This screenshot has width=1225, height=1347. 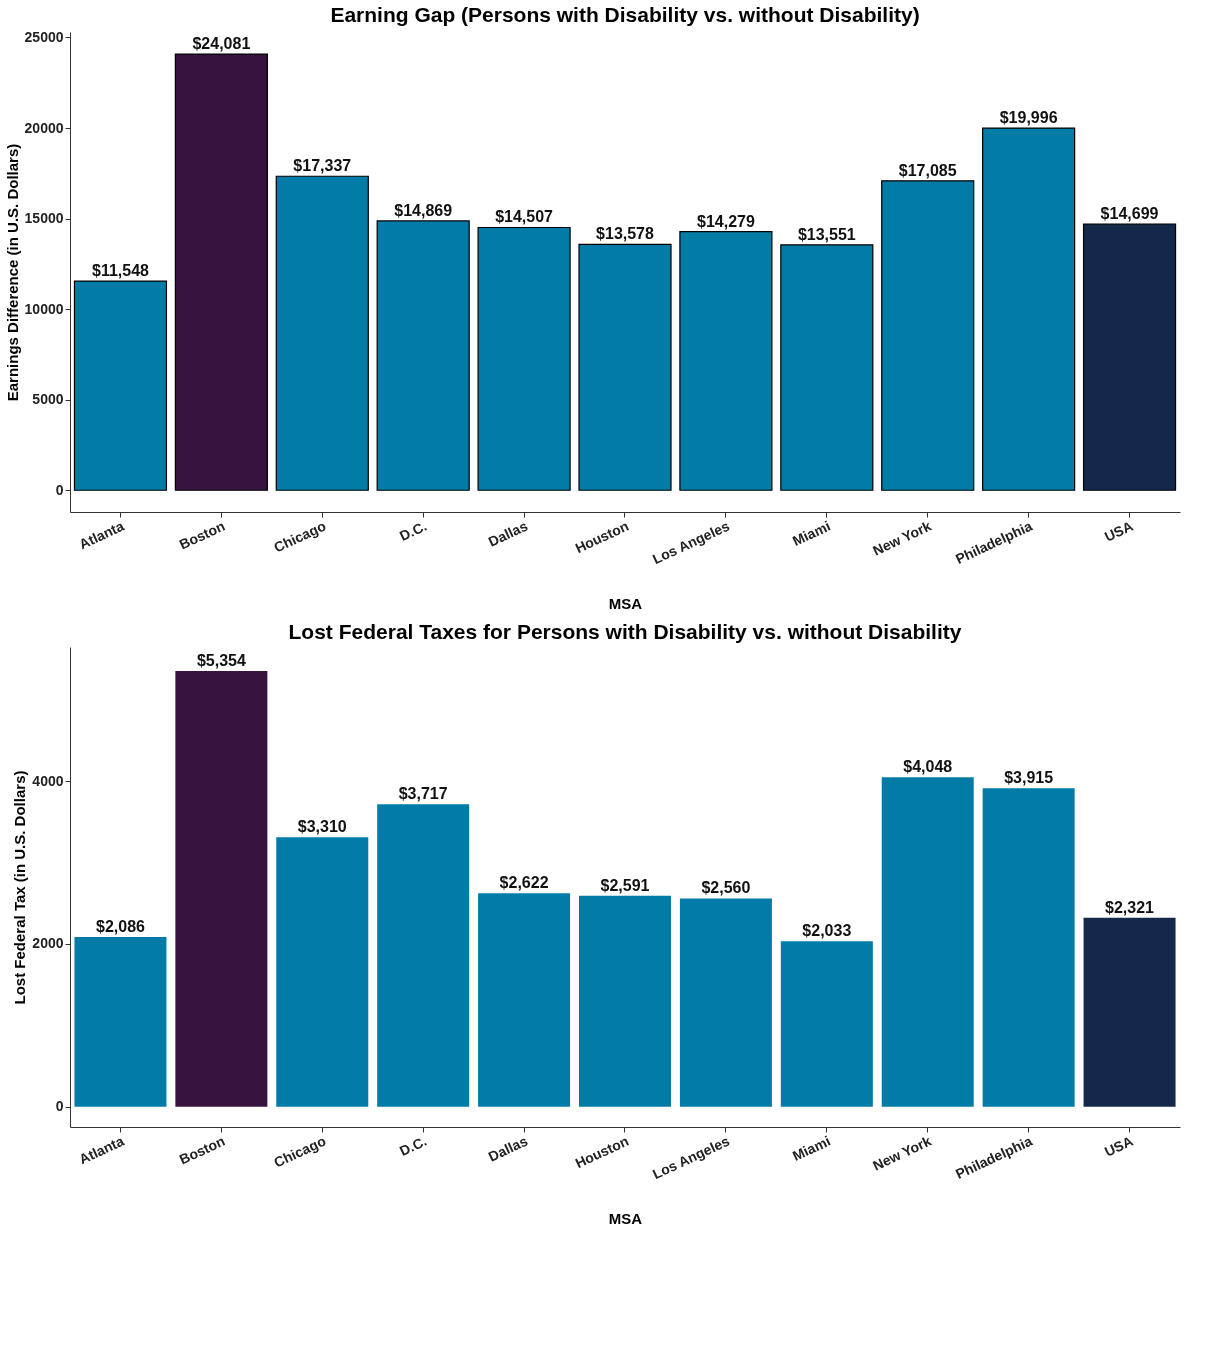 What do you see at coordinates (725, 221) in the screenshot?
I see `data-label: $14,279` at bounding box center [725, 221].